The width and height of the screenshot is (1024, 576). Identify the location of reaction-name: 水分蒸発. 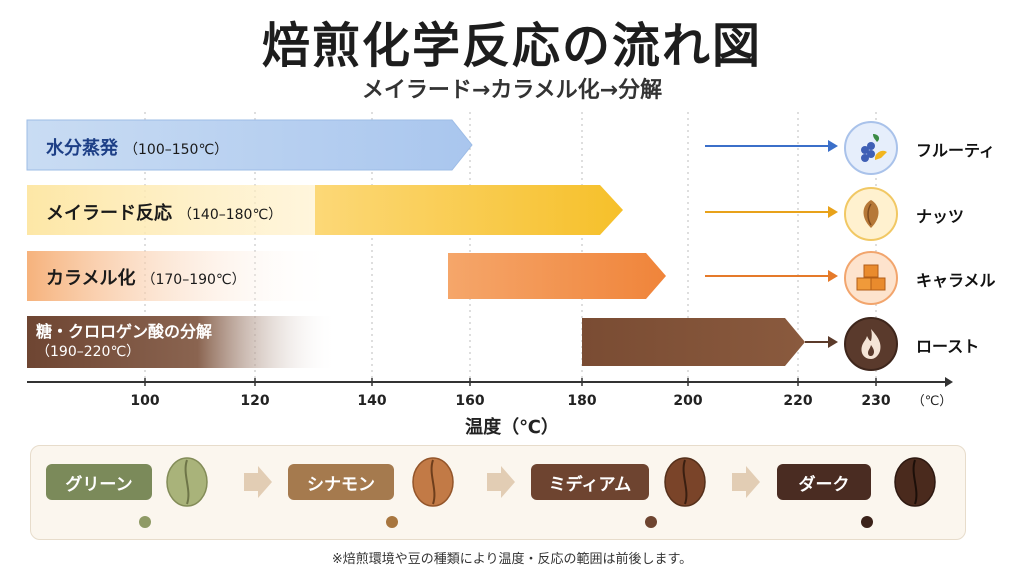
(82, 148).